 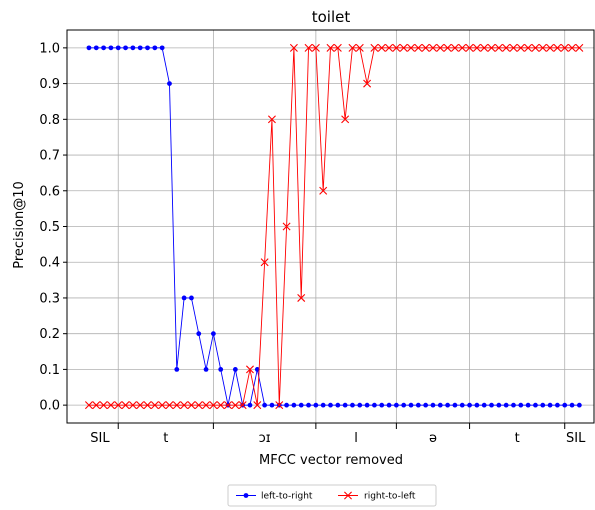 What do you see at coordinates (49, 191) in the screenshot?
I see `y-tick-label: 0.6` at bounding box center [49, 191].